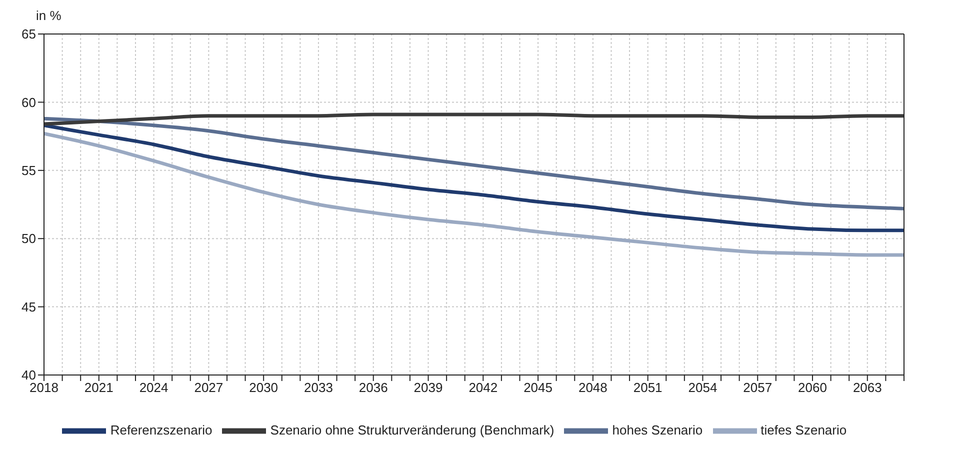  Describe the element at coordinates (483, 388) in the screenshot. I see `x-tick-label: 2042` at that location.